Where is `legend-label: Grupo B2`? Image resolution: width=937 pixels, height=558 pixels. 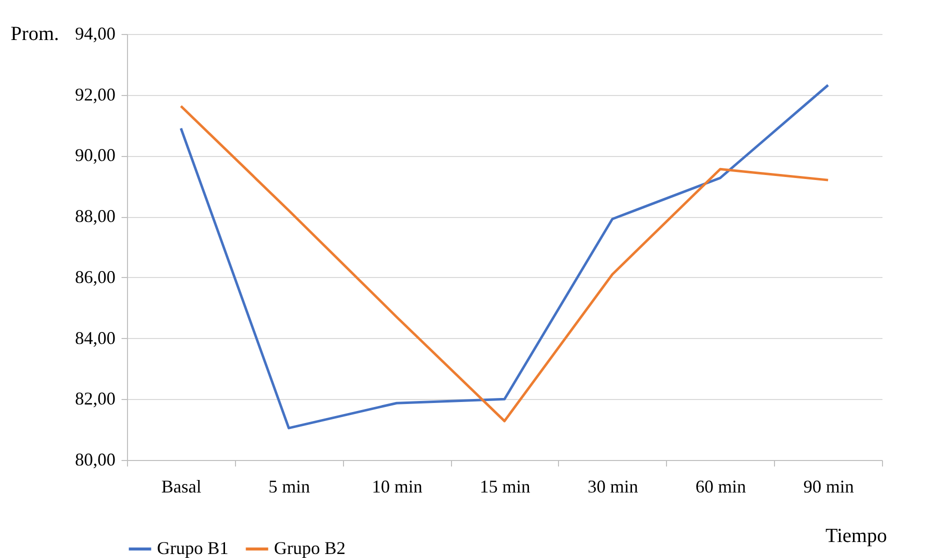
legend-label: Grupo B2 is located at coordinates (310, 548).